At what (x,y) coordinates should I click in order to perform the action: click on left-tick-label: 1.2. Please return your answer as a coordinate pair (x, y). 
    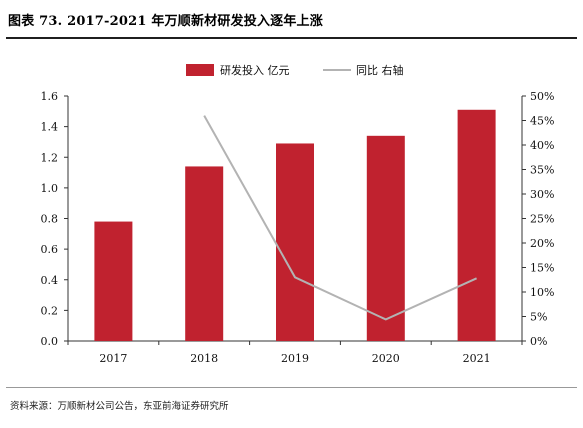
    Looking at the image, I should click on (50, 157).